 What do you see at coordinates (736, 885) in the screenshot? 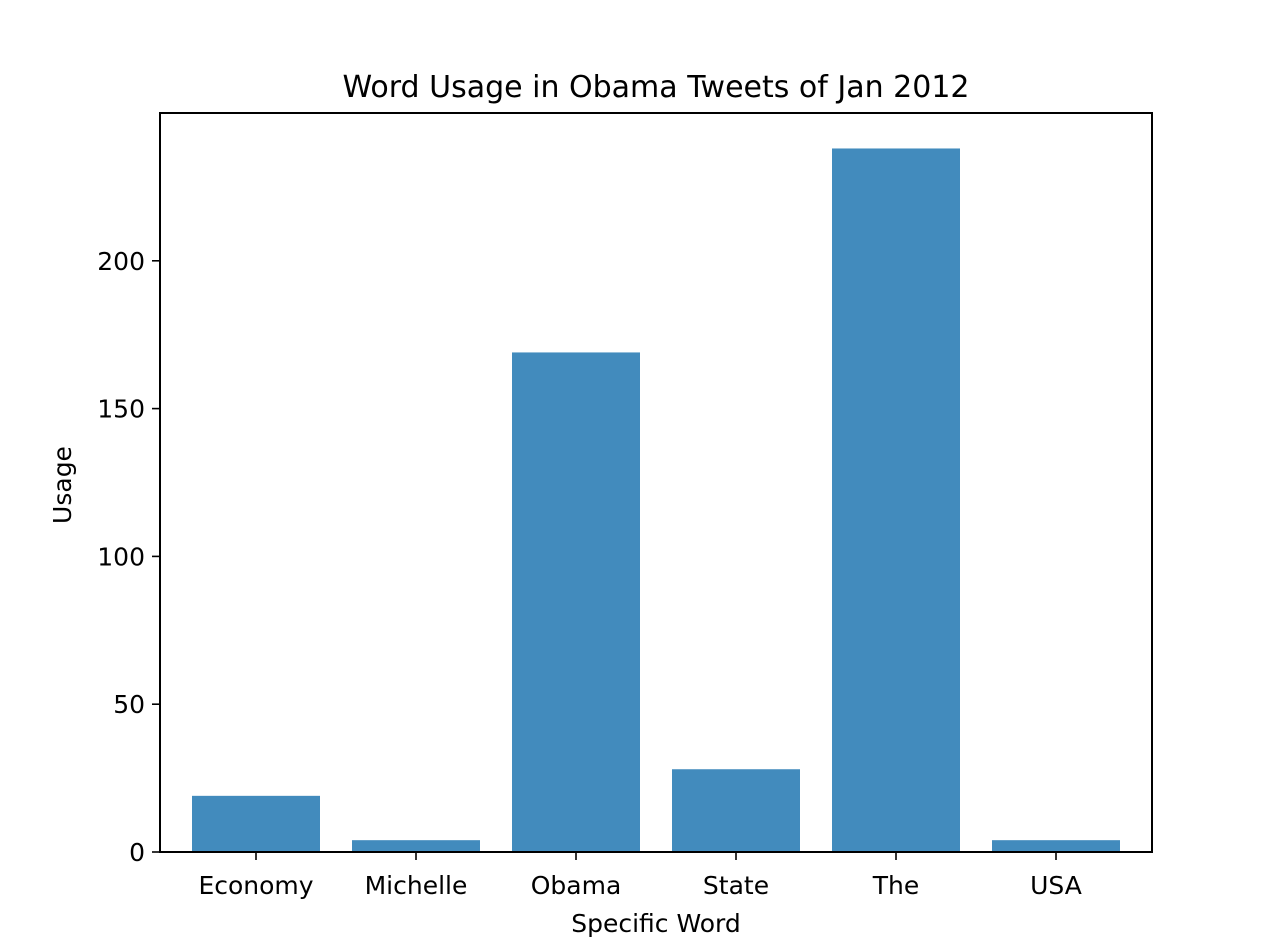
I see `x-tick-label: State` at bounding box center [736, 885].